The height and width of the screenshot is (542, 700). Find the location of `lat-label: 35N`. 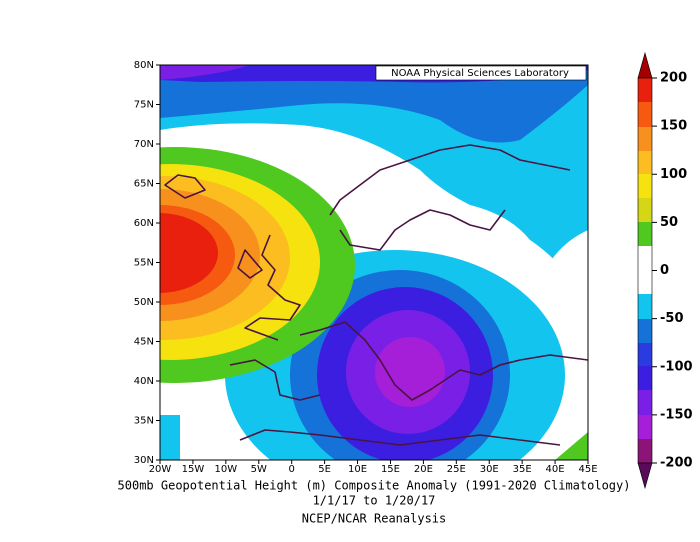

lat-label: 35N is located at coordinates (144, 421).